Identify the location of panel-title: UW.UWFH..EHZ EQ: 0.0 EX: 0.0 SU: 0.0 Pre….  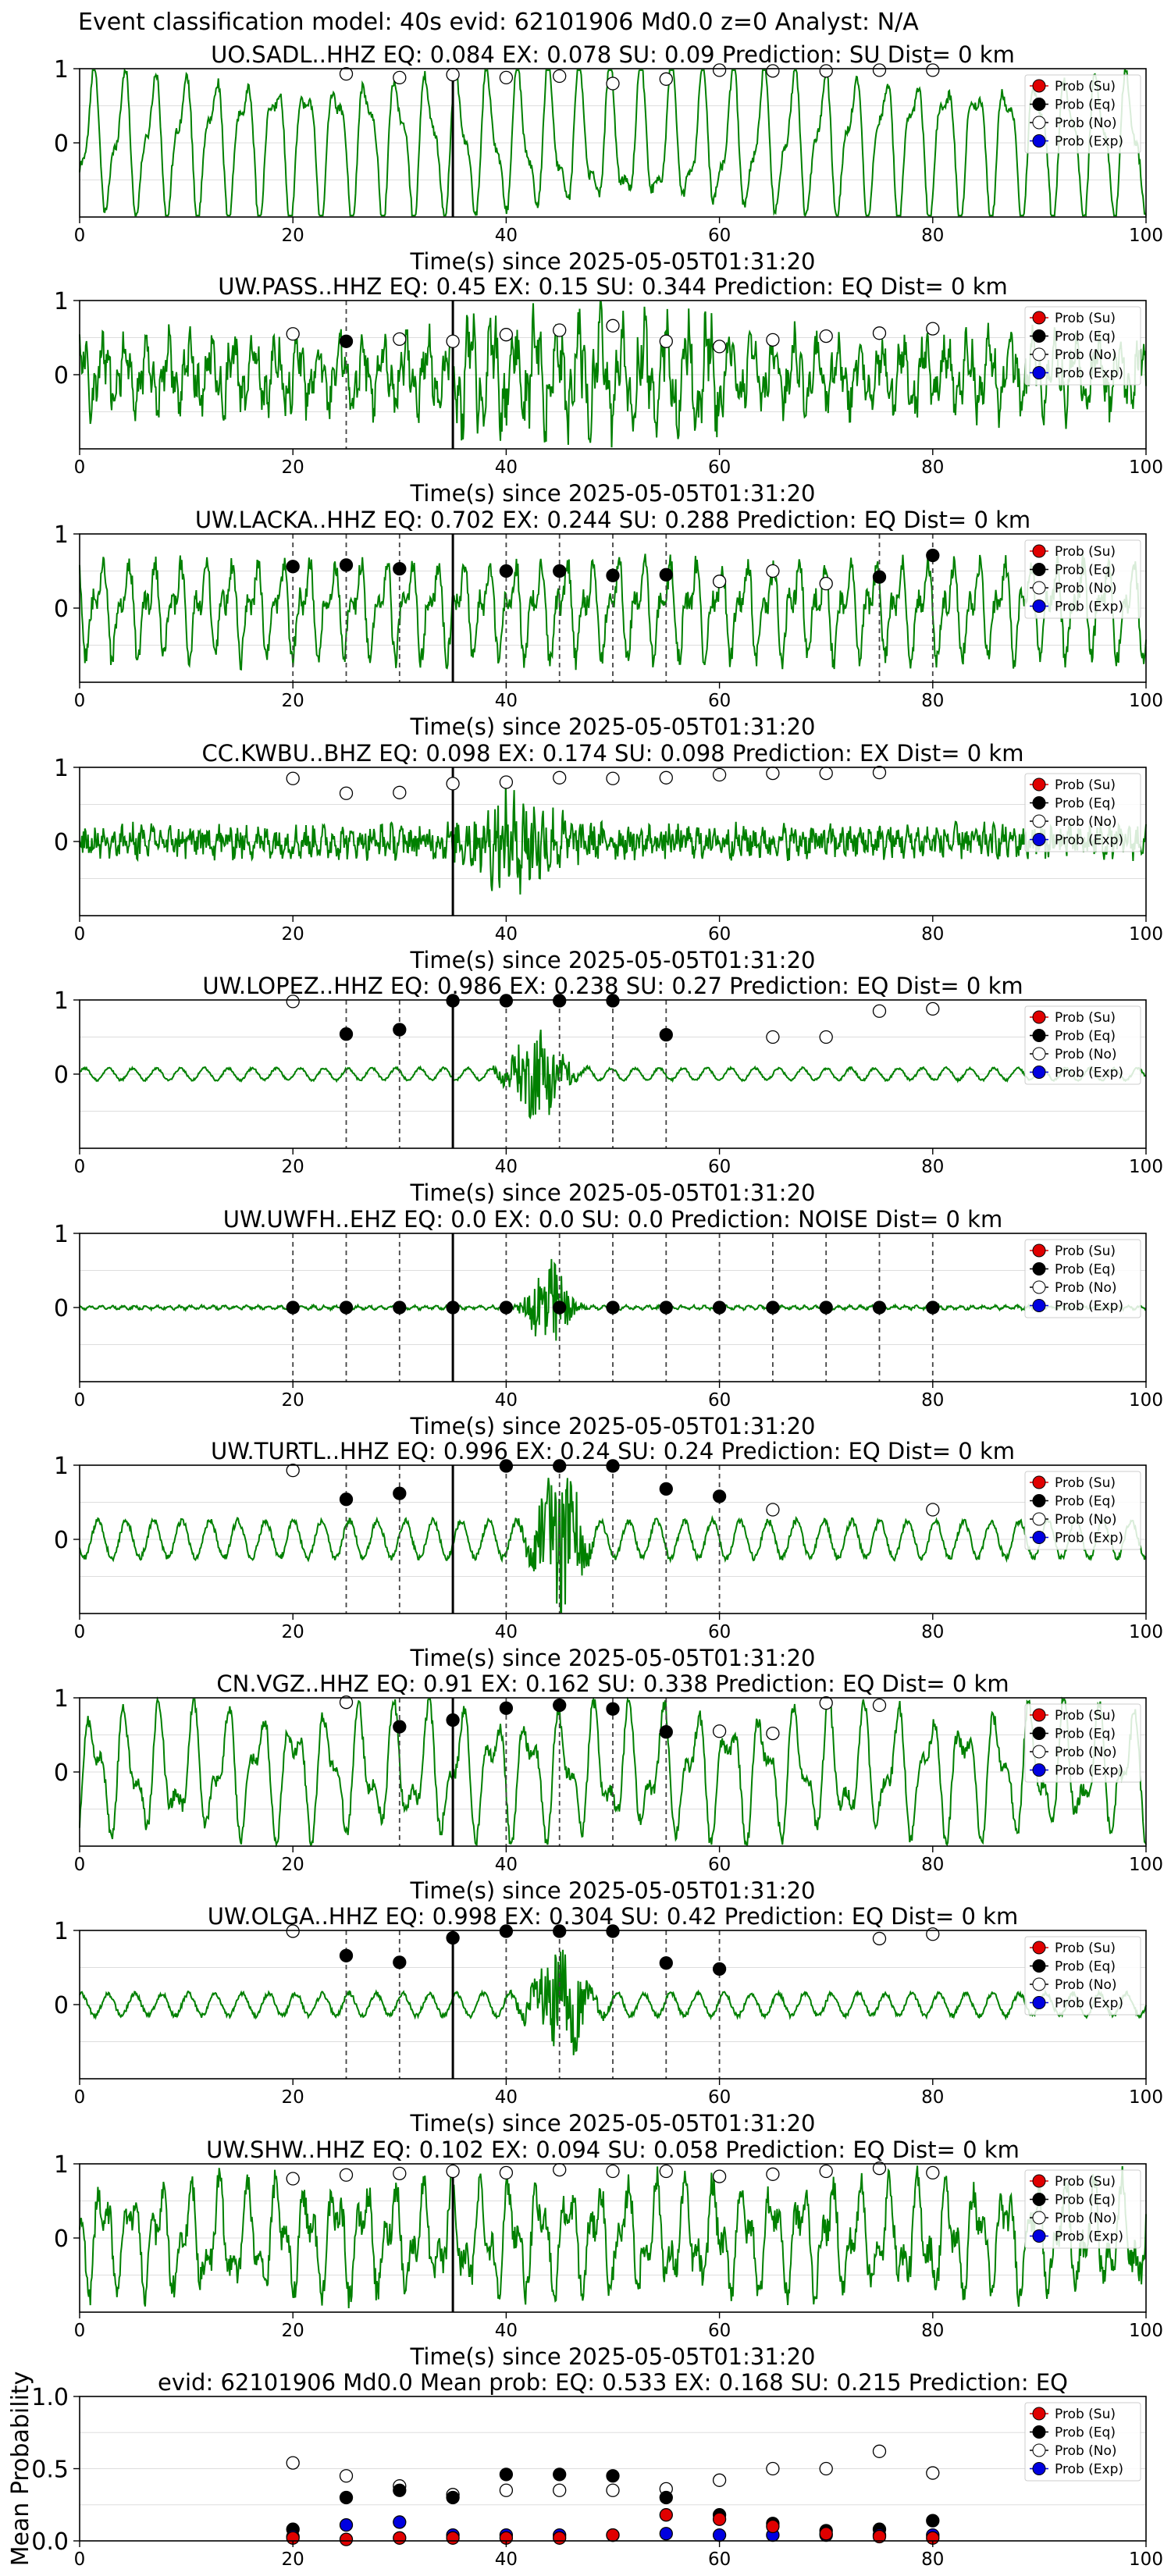
(612, 1219).